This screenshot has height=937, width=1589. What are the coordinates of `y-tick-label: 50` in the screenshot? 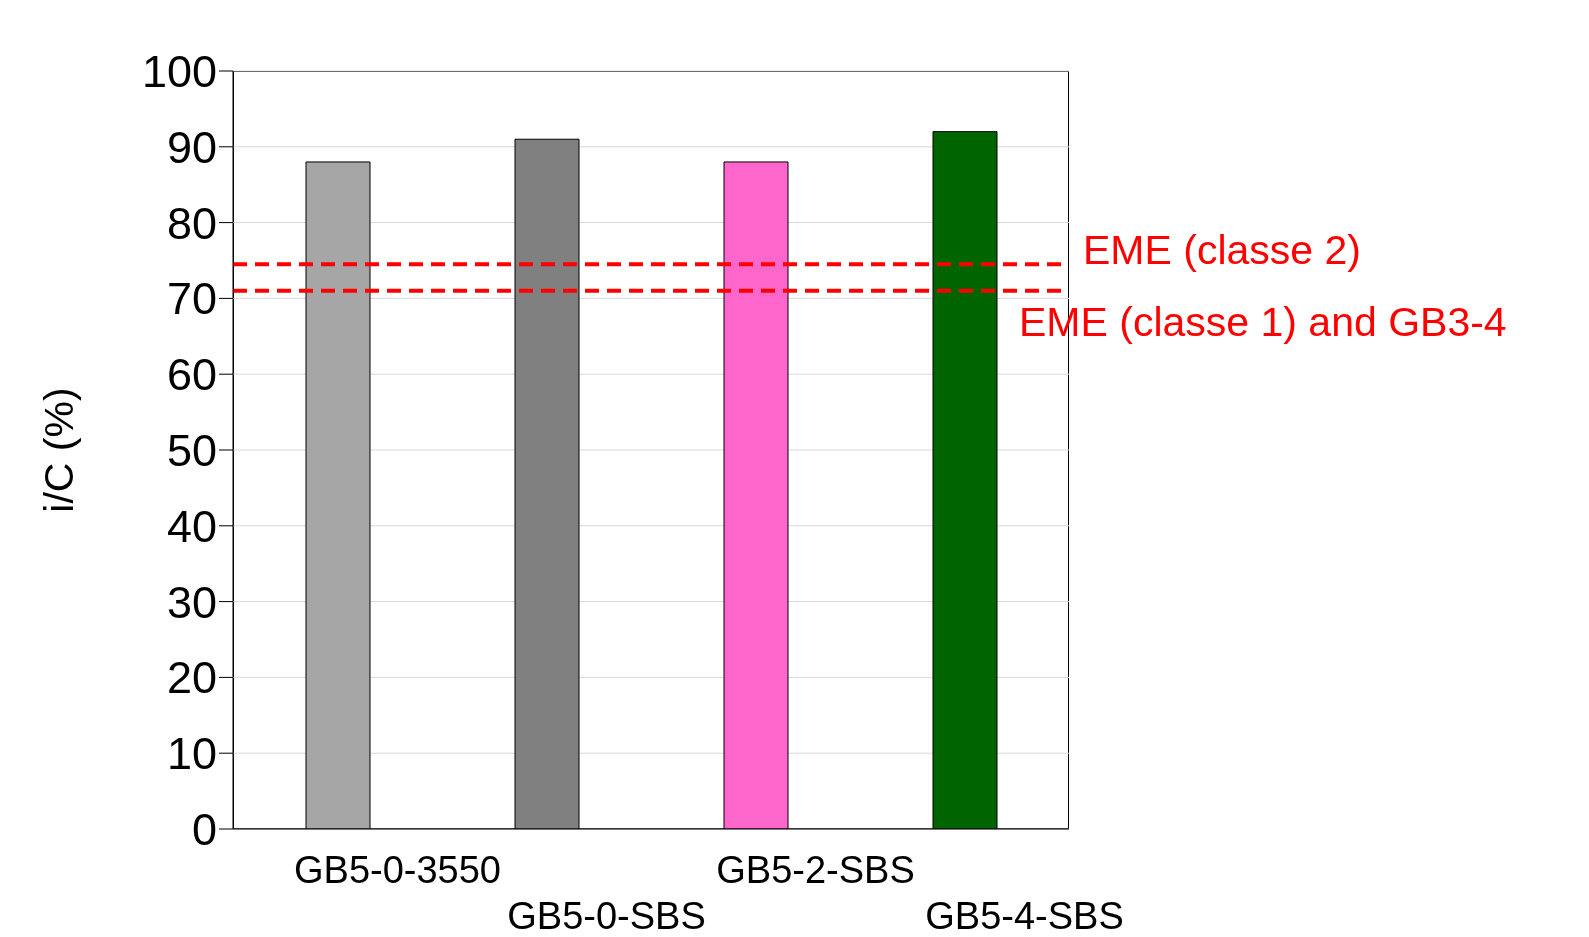 It's located at (191, 450).